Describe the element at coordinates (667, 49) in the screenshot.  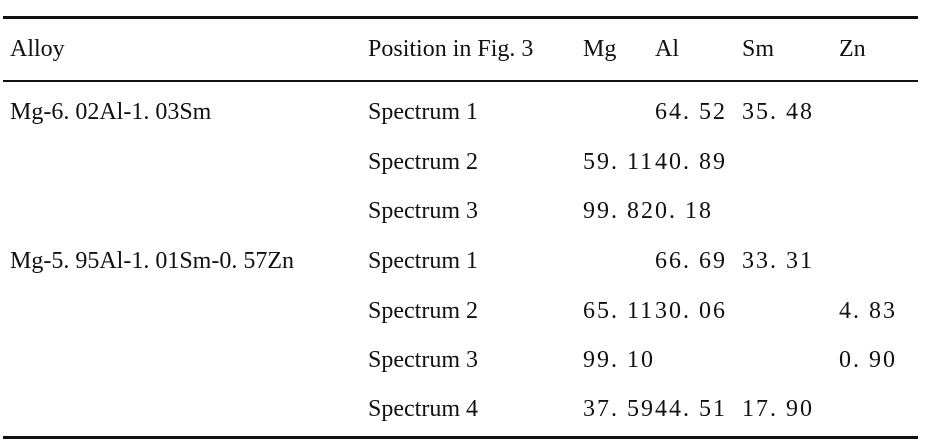
I see `header-al: Al` at that location.